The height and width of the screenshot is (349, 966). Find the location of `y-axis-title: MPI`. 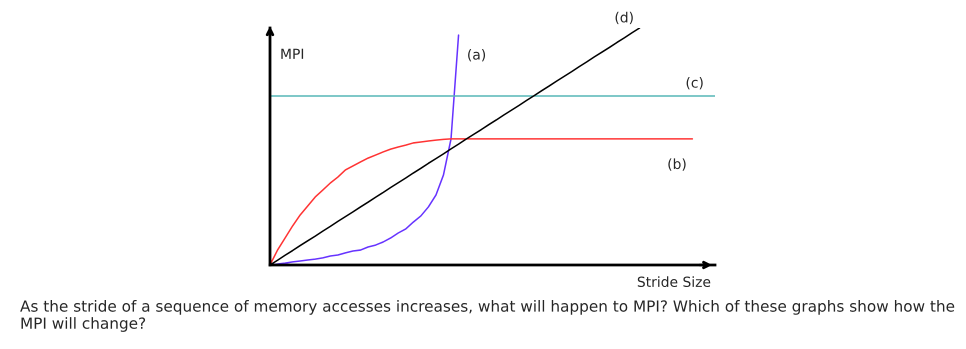

y-axis-title: MPI is located at coordinates (292, 53).